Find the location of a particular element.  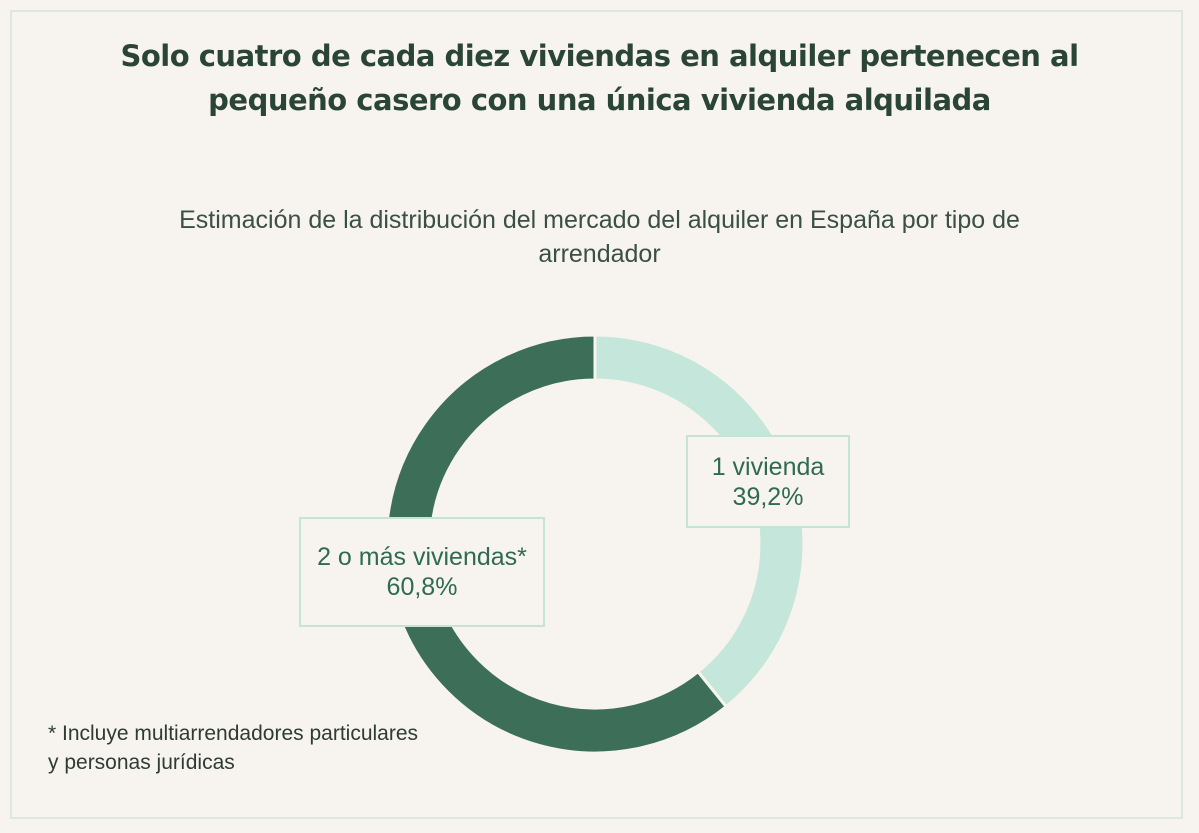

slice-label-1-vivienda: 1 vivienda 39,2% is located at coordinates (768, 481).